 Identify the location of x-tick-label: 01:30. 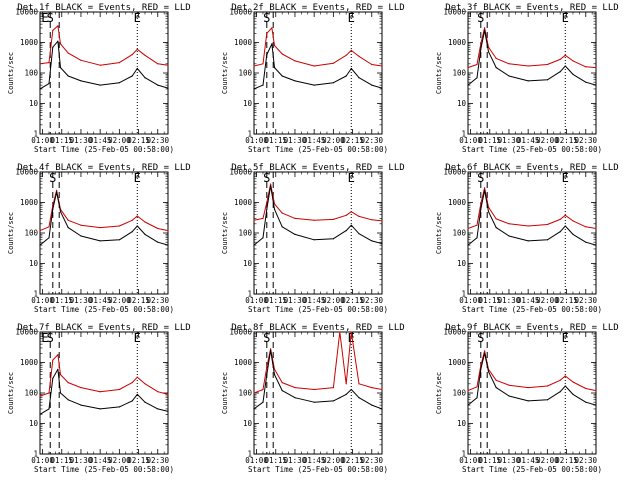
(295, 460).